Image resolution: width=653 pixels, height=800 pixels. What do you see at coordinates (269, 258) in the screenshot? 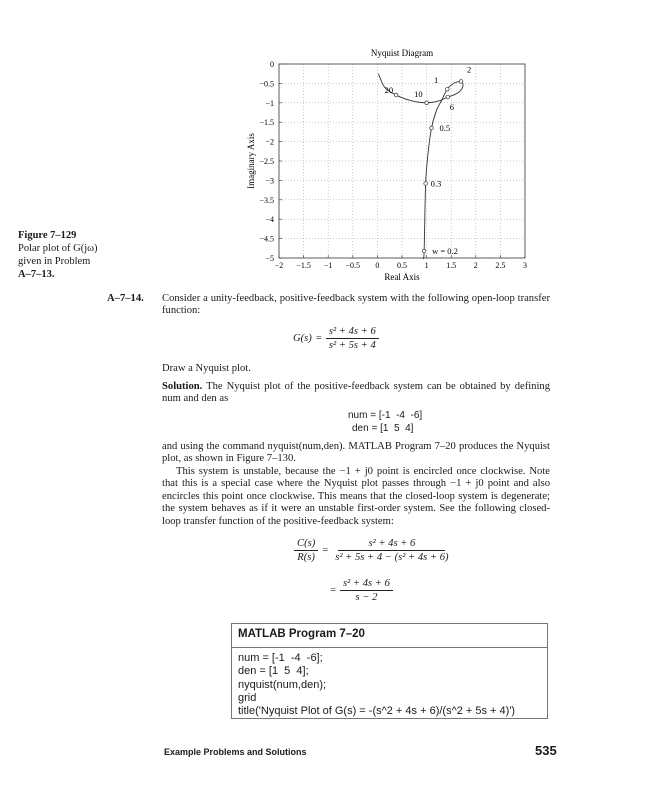
I see `y-tick-label: −5` at bounding box center [269, 258].